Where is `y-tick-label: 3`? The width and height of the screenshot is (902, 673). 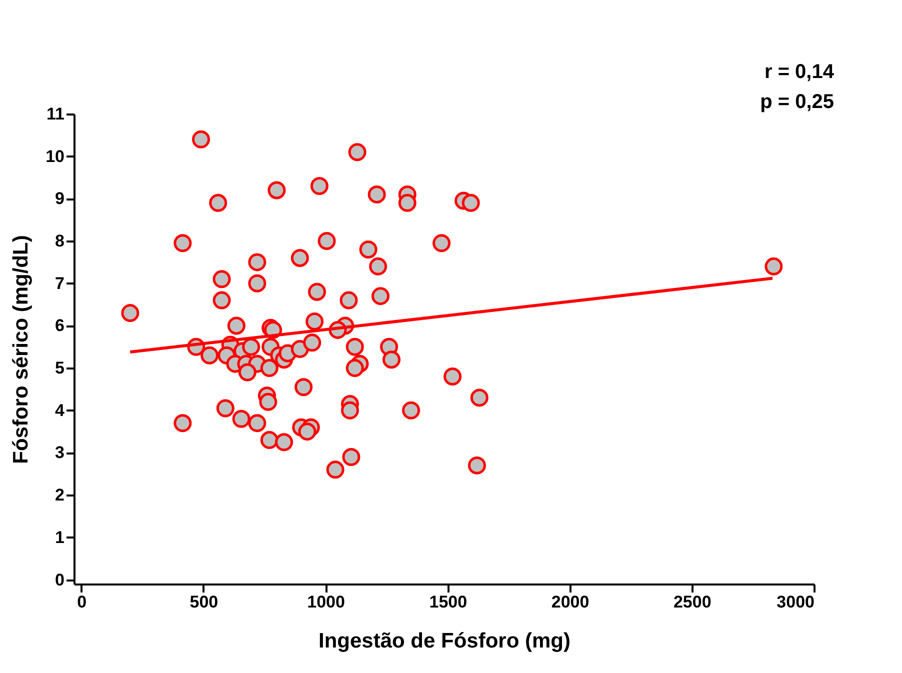 y-tick-label: 3 is located at coordinates (59, 452).